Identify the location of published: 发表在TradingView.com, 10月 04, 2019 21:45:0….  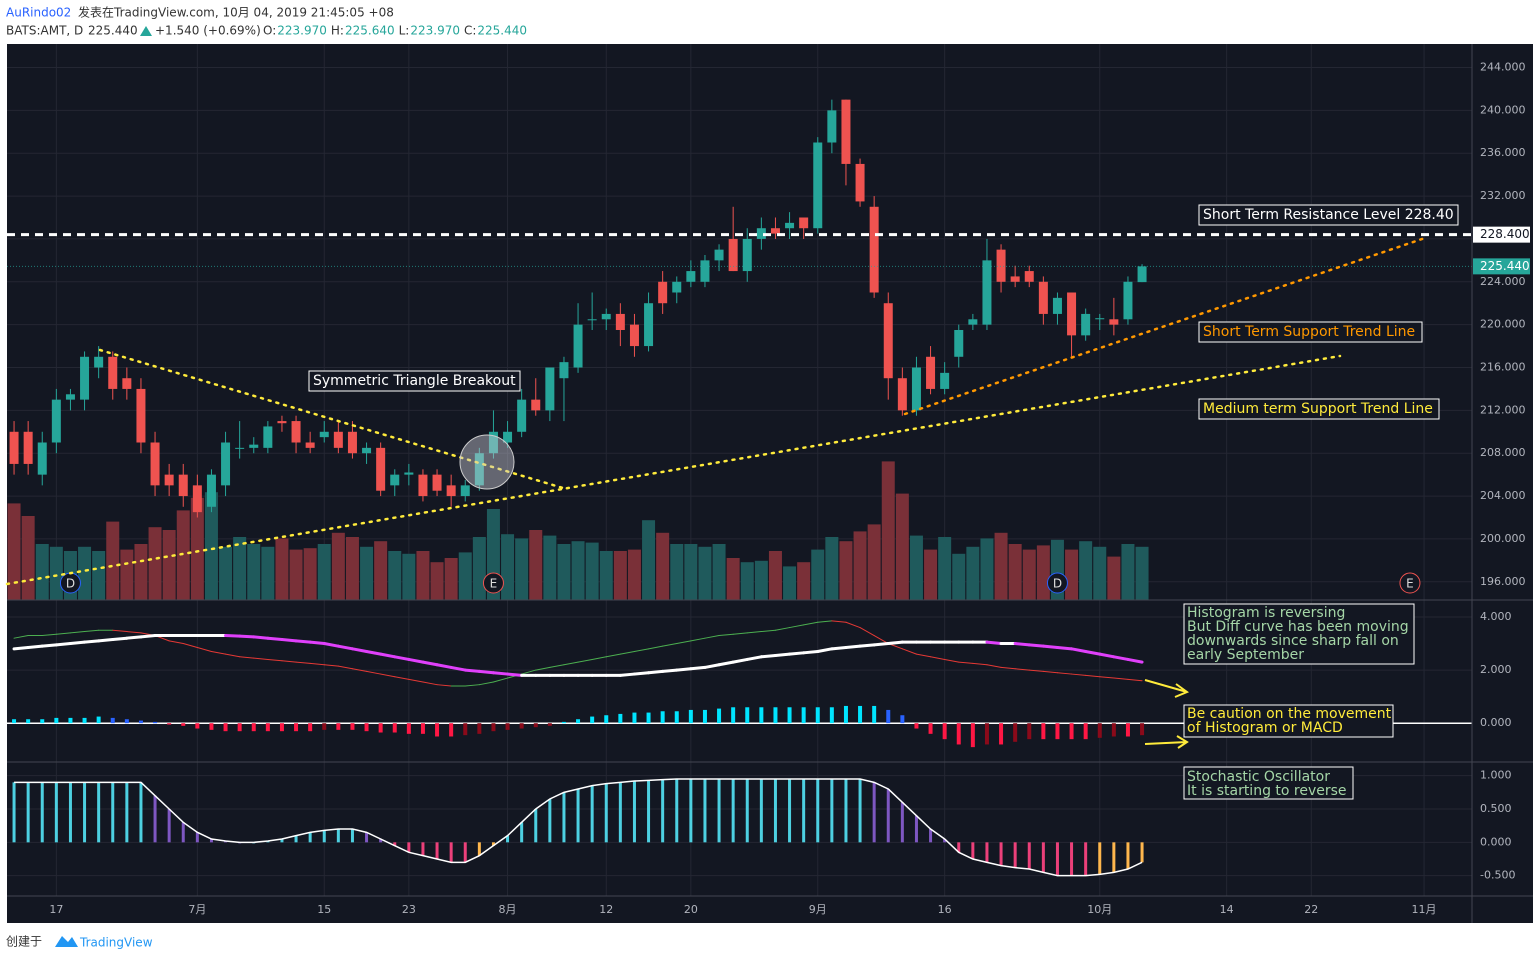
(236, 12).